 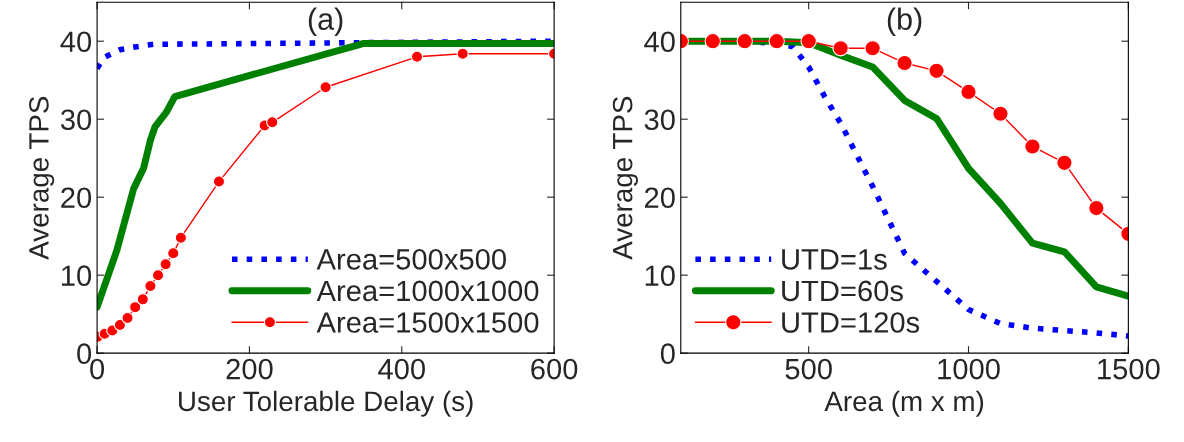 I want to click on x-tick-label: 400, so click(x=401, y=369).